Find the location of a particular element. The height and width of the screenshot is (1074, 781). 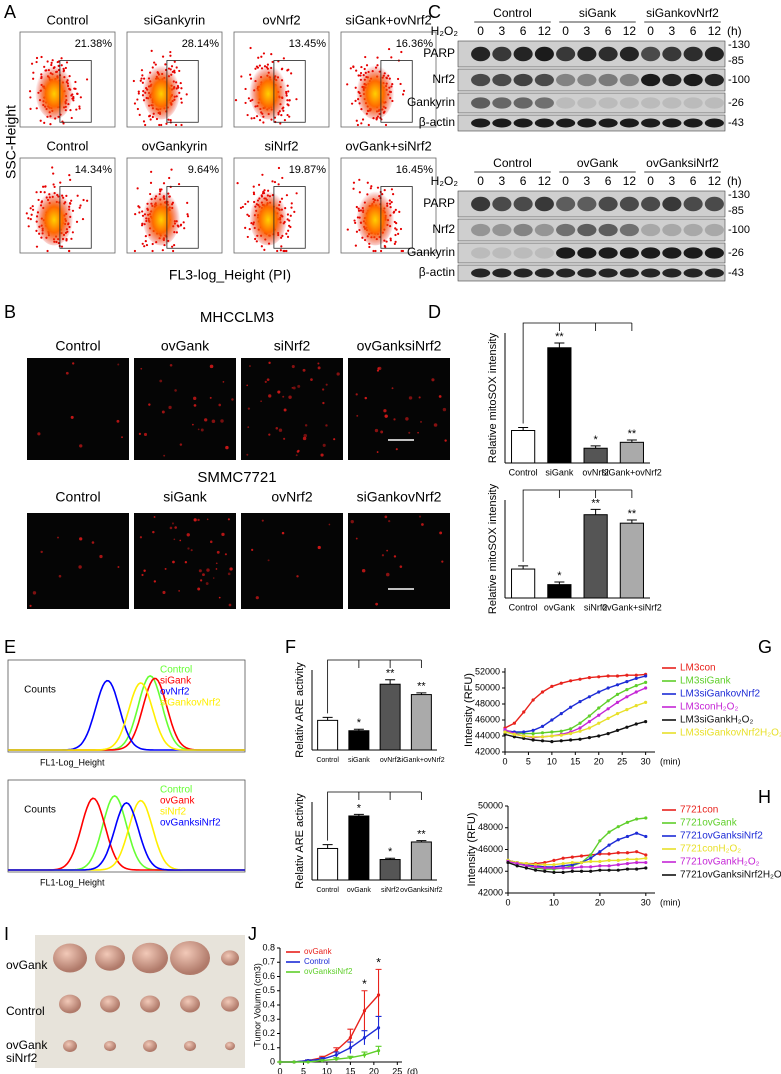

legend-label: LM3conH₂O₂ is located at coordinates (709, 707).